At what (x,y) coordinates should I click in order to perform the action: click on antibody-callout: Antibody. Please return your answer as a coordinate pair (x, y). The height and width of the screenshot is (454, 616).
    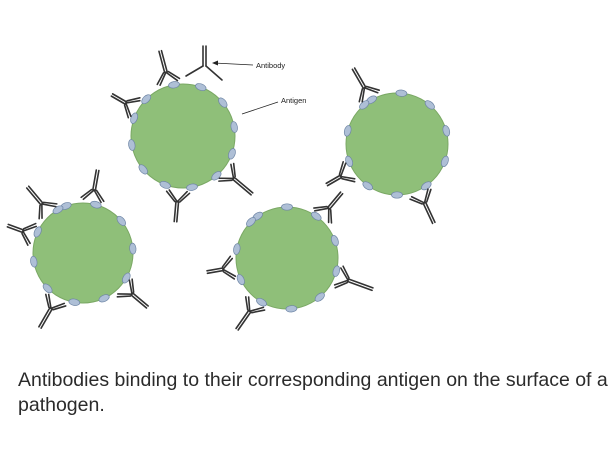
    Looking at the image, I should click on (248, 65).